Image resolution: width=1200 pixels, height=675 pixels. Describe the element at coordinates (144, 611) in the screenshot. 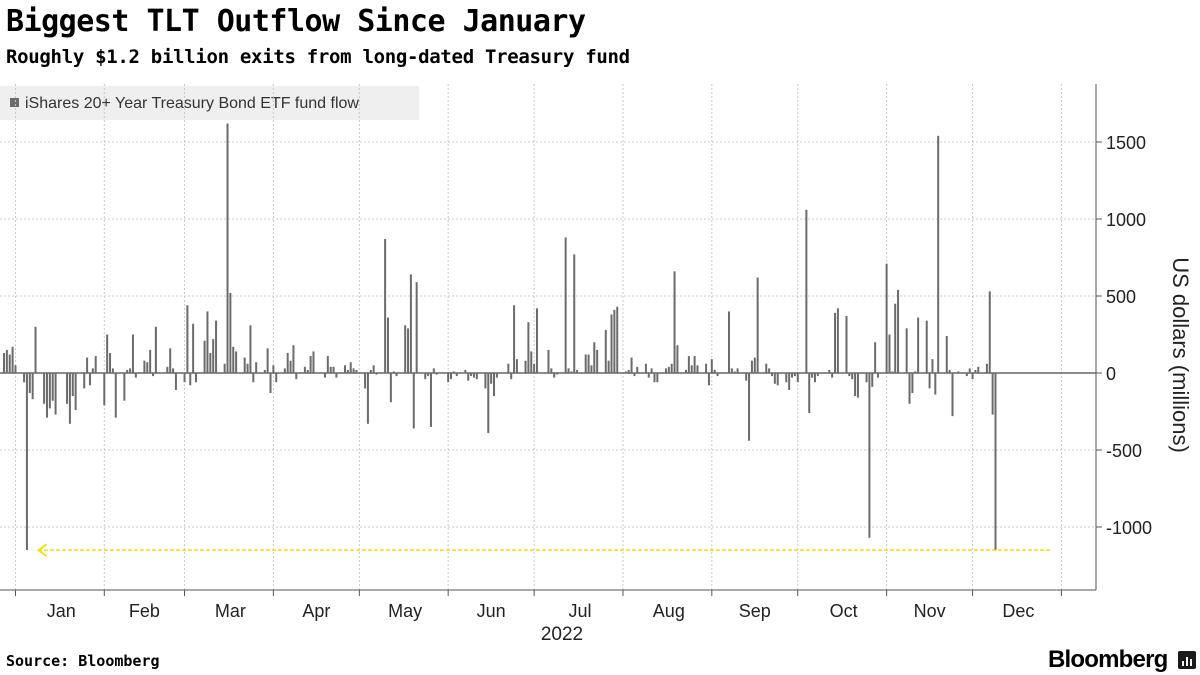

I see `x-tick-label: Feb` at that location.